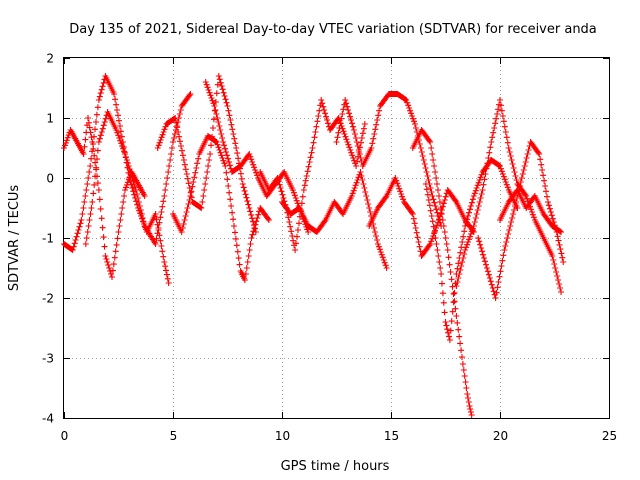  What do you see at coordinates (174, 436) in the screenshot?
I see `x-tick-label: 5` at bounding box center [174, 436].